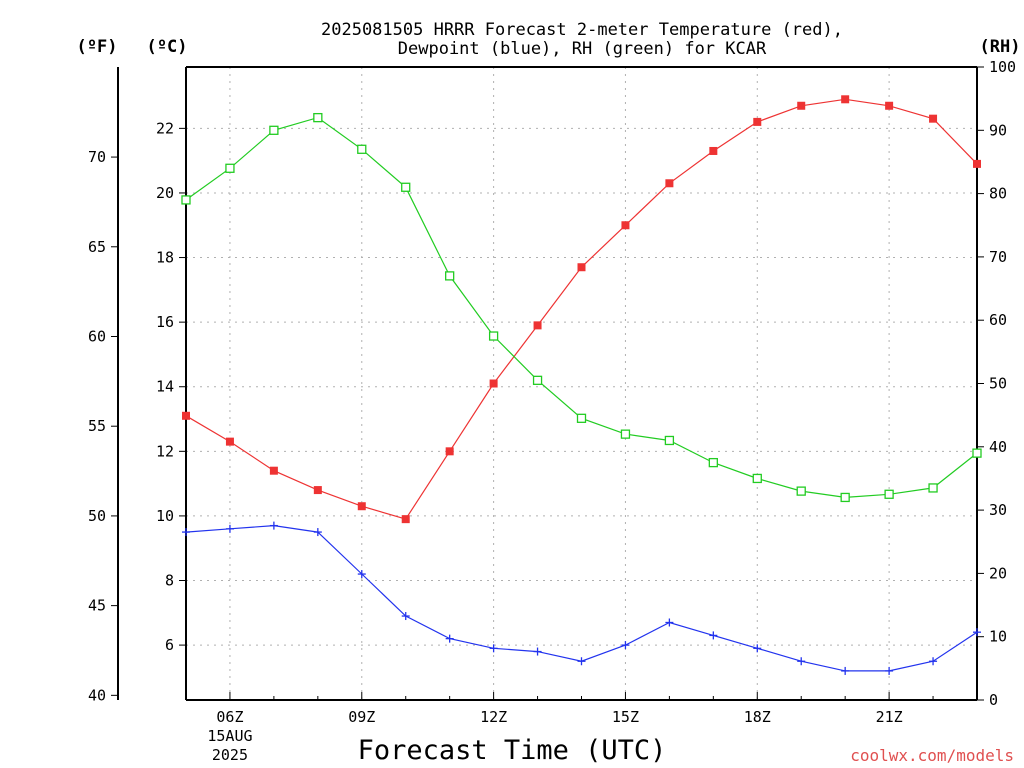 The height and width of the screenshot is (768, 1024). What do you see at coordinates (998, 637) in the screenshot?
I see `rh-tick-label: 10` at bounding box center [998, 637].